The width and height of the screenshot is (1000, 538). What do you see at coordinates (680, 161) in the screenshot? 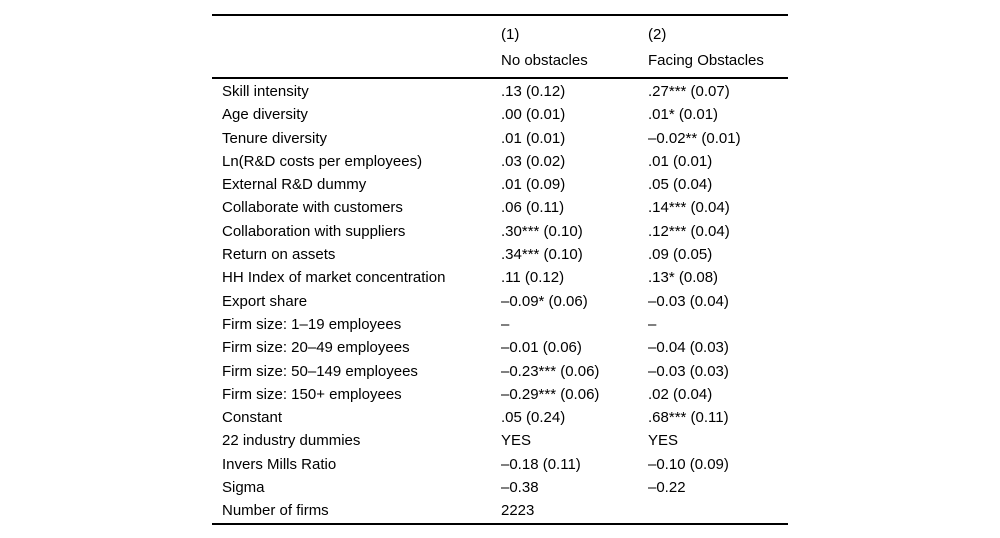
I see `row-value-col-2: .01 (0.01)` at bounding box center [680, 161].